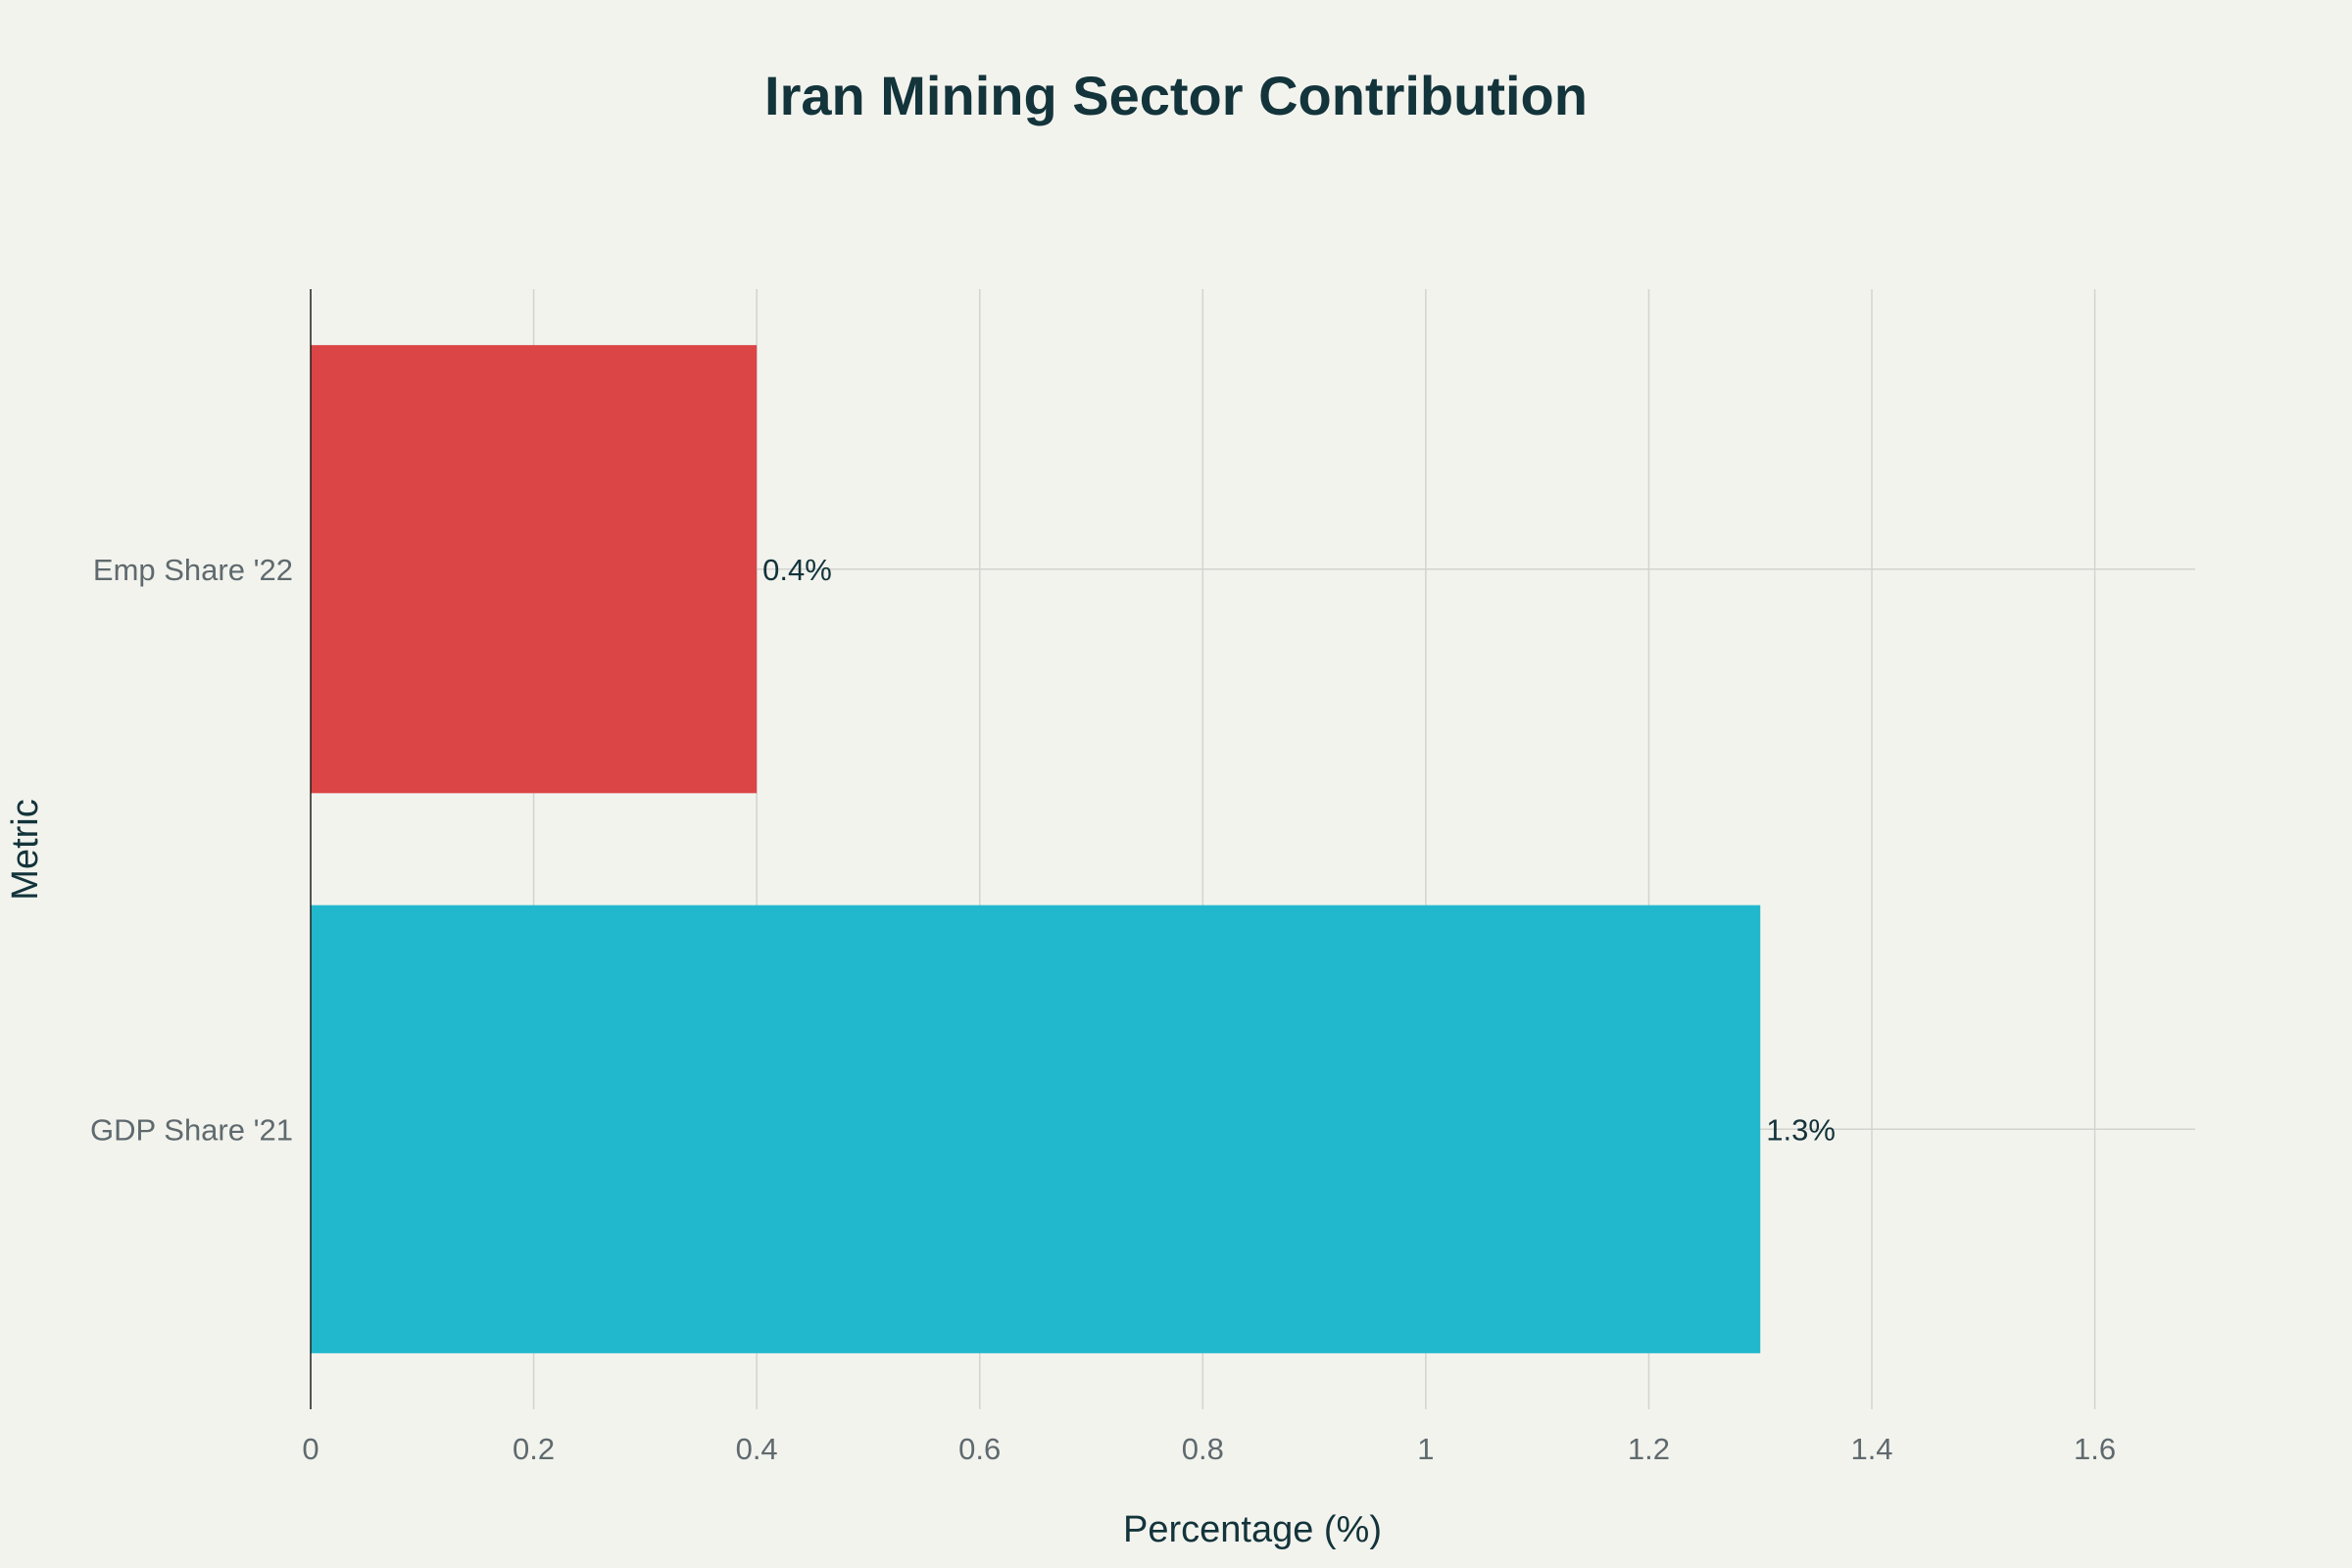  I want to click on x-tick-label: 1.6, so click(2095, 1449).